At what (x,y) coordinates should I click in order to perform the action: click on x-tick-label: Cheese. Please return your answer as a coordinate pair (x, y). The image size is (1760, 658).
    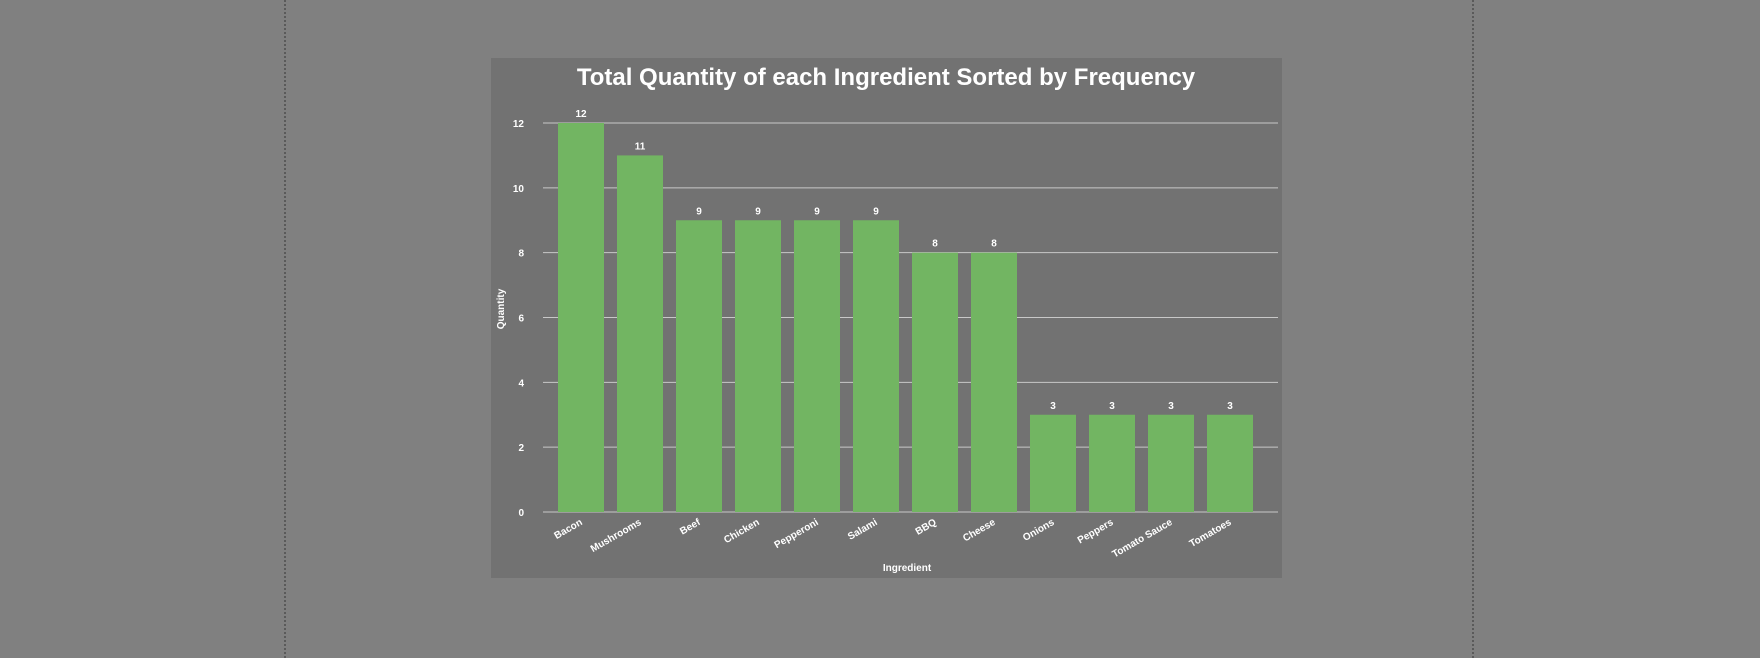
    Looking at the image, I should click on (979, 531).